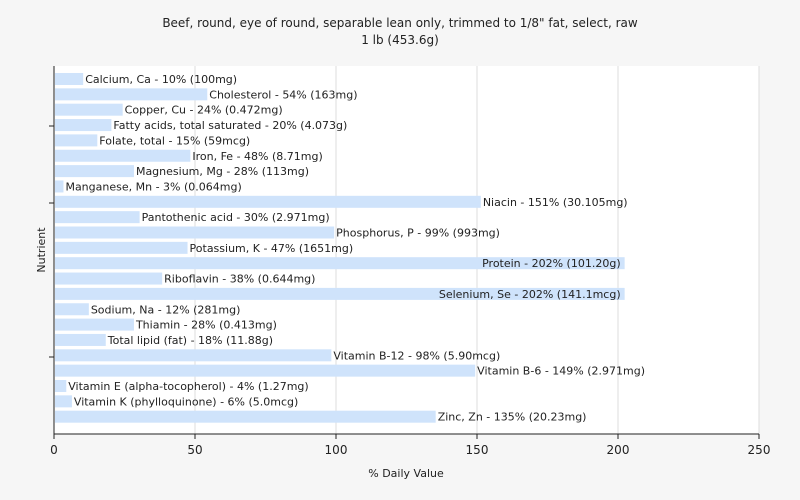 The height and width of the screenshot is (500, 800). I want to click on bar-label: Magnesium, Mg - 28% (113mg), so click(222, 171).